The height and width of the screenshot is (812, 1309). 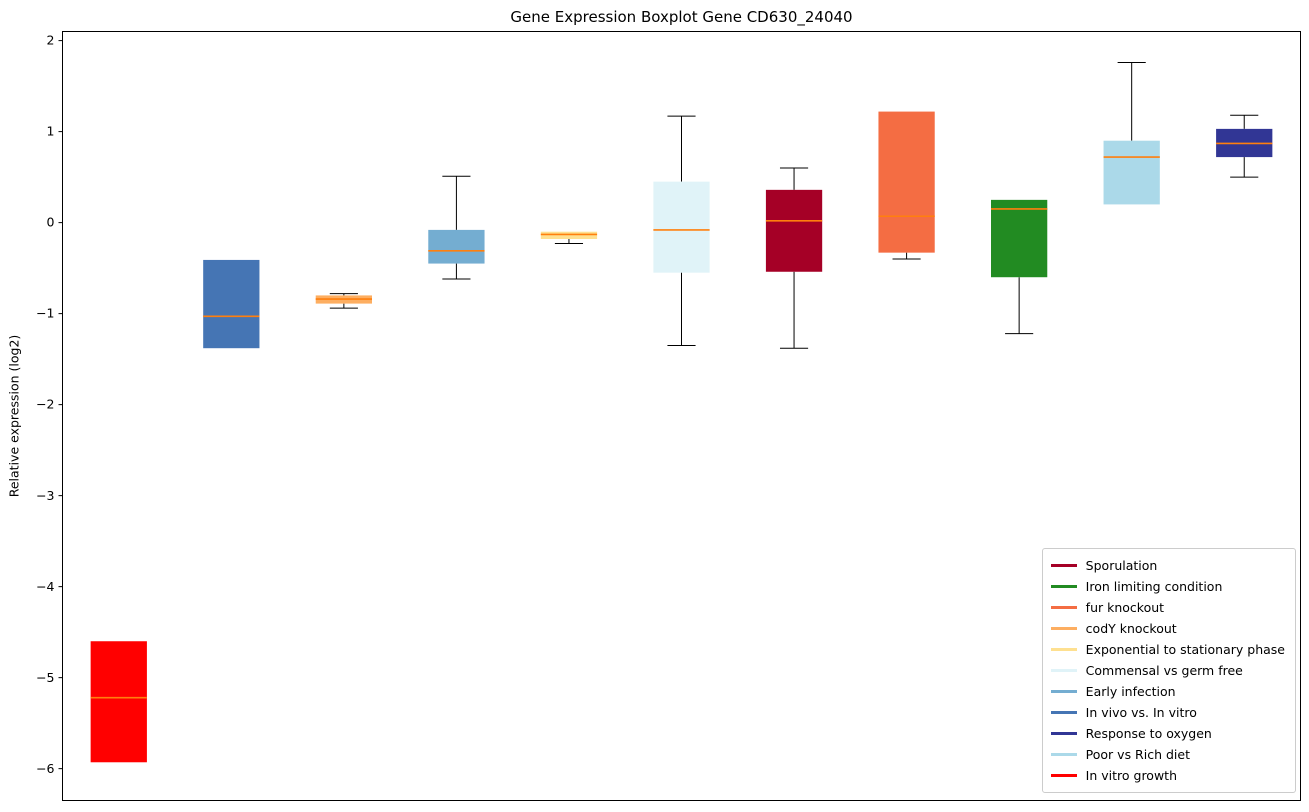 What do you see at coordinates (45, 768) in the screenshot?
I see `y-tick-label: −6` at bounding box center [45, 768].